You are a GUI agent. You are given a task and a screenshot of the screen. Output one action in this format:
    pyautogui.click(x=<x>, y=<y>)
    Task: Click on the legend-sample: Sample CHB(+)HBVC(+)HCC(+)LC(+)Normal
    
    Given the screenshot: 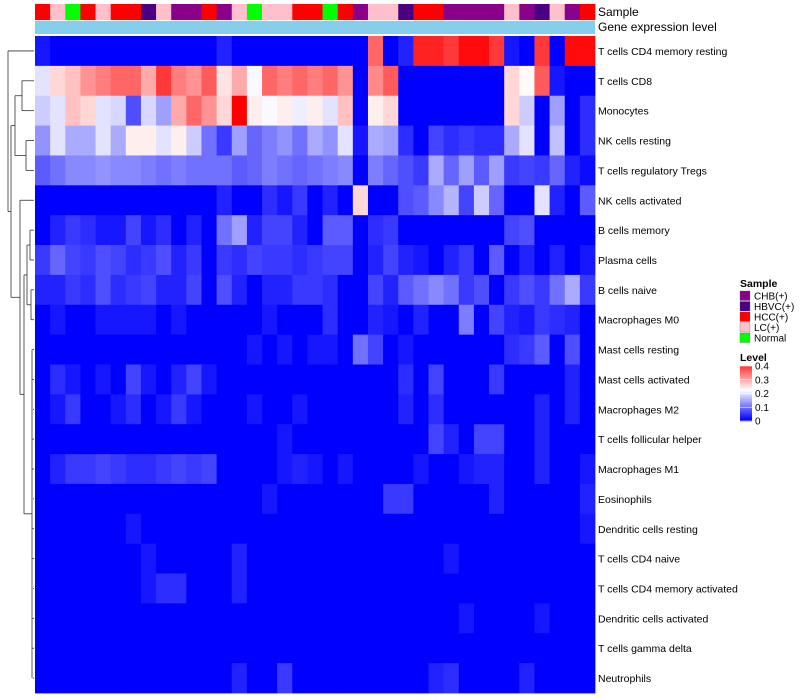 What is the action you would take?
    pyautogui.click(x=766, y=311)
    